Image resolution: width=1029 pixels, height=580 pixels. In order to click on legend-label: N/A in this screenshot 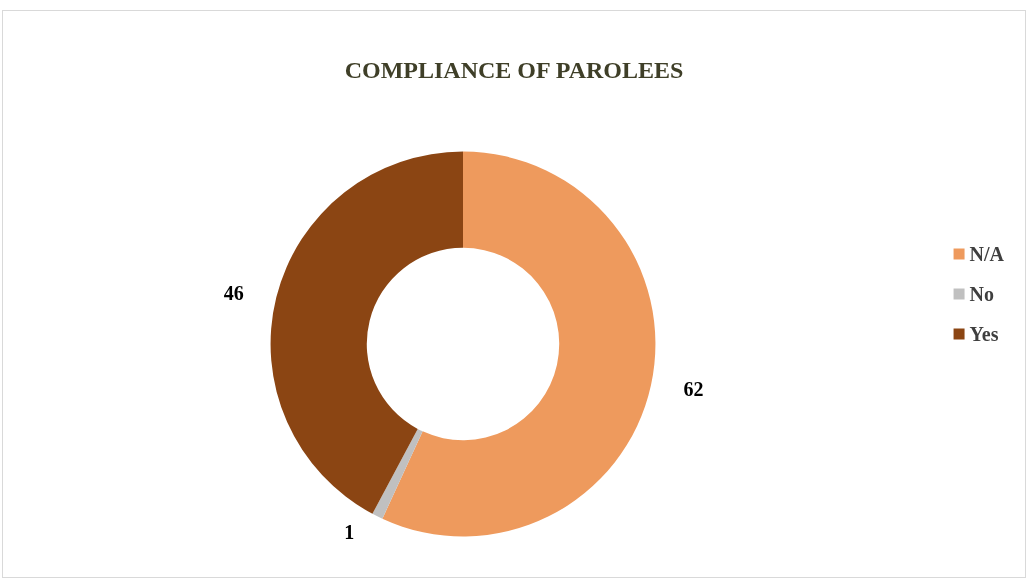, I will do `click(987, 254)`.